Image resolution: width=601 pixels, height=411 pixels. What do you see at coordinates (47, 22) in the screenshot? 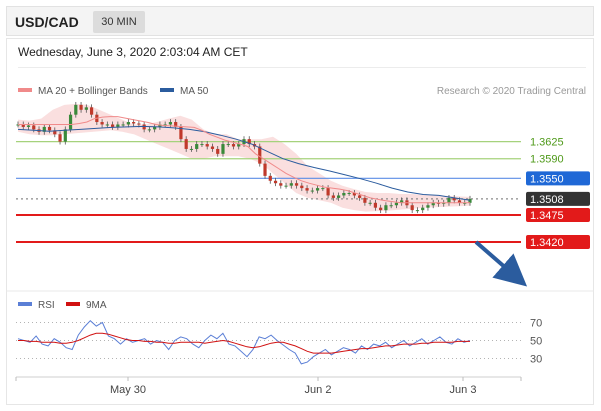
I see `currency-pair-title: USD/CAD` at bounding box center [47, 22].